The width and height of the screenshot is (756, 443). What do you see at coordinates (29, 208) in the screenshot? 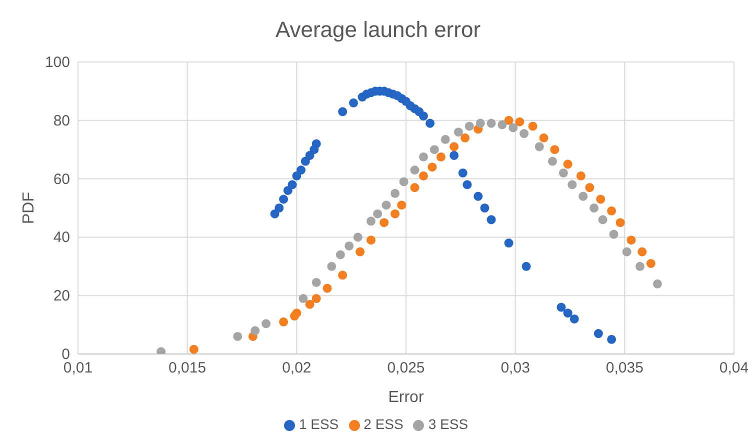
I see `y-axis-title: PDF` at bounding box center [29, 208].